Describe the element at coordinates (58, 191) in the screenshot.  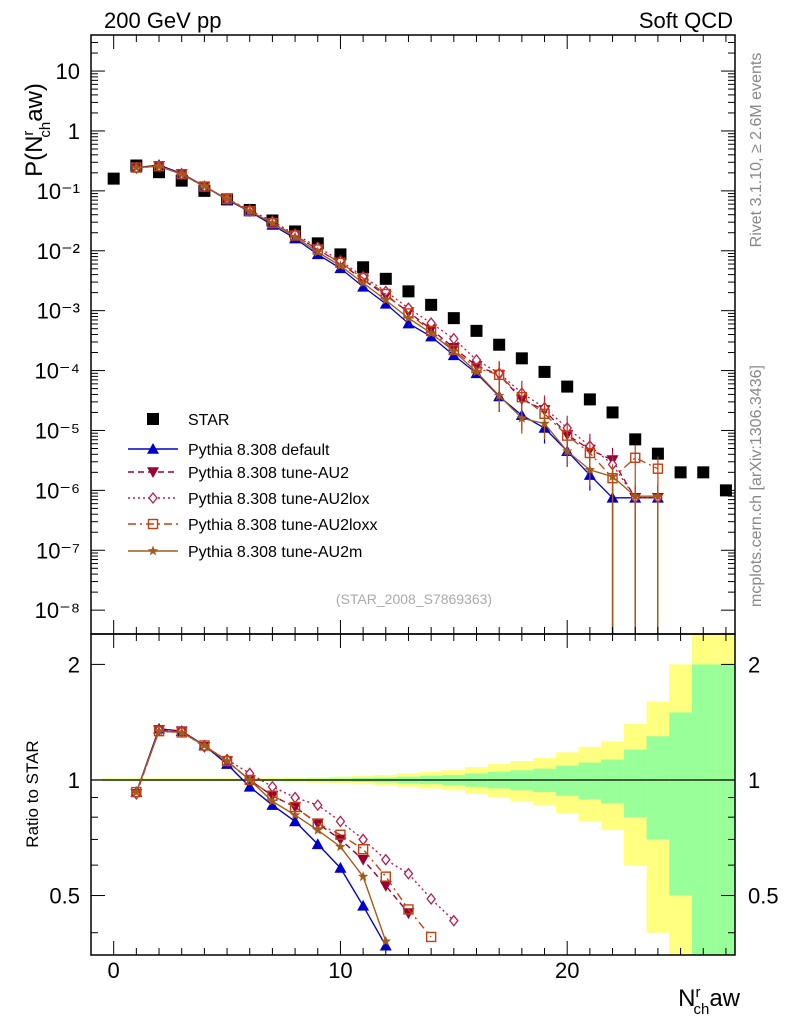
I see `main-y-tick-label: 10⁻¹` at that location.